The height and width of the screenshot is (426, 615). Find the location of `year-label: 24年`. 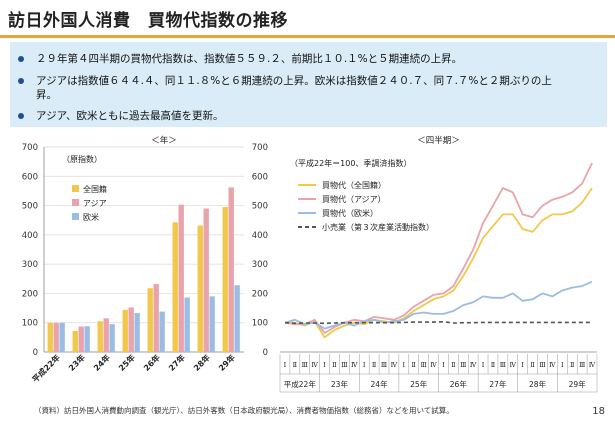

year-label: 24年 is located at coordinates (380, 384).